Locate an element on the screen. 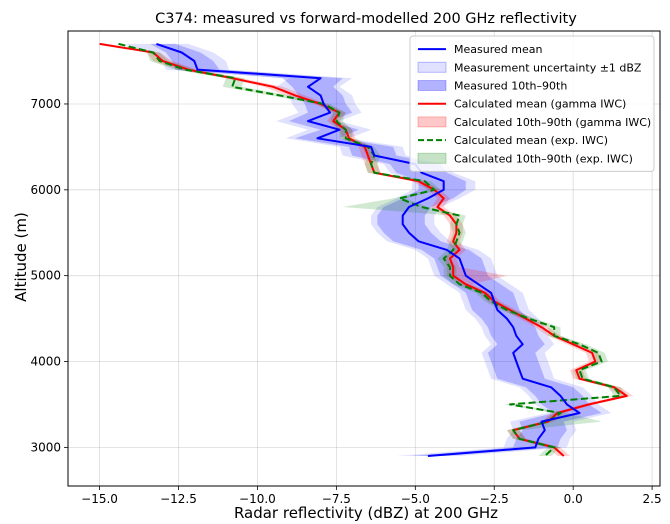 The image size is (670, 524). x-tick-label: −5.0 is located at coordinates (415, 499).